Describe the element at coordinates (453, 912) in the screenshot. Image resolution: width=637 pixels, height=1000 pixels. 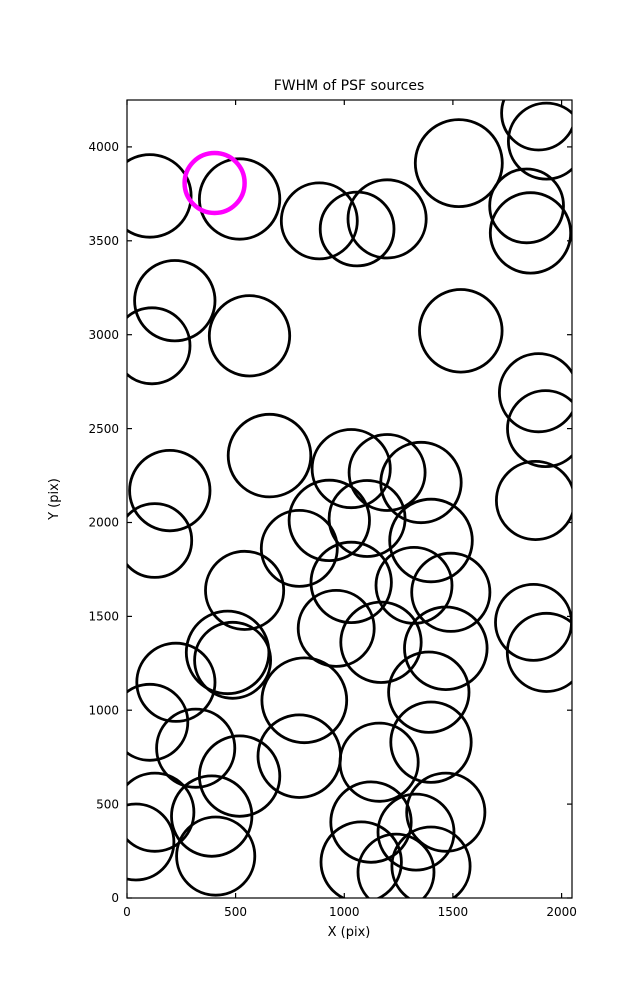
I see `x-tick-label: 1500` at that location.